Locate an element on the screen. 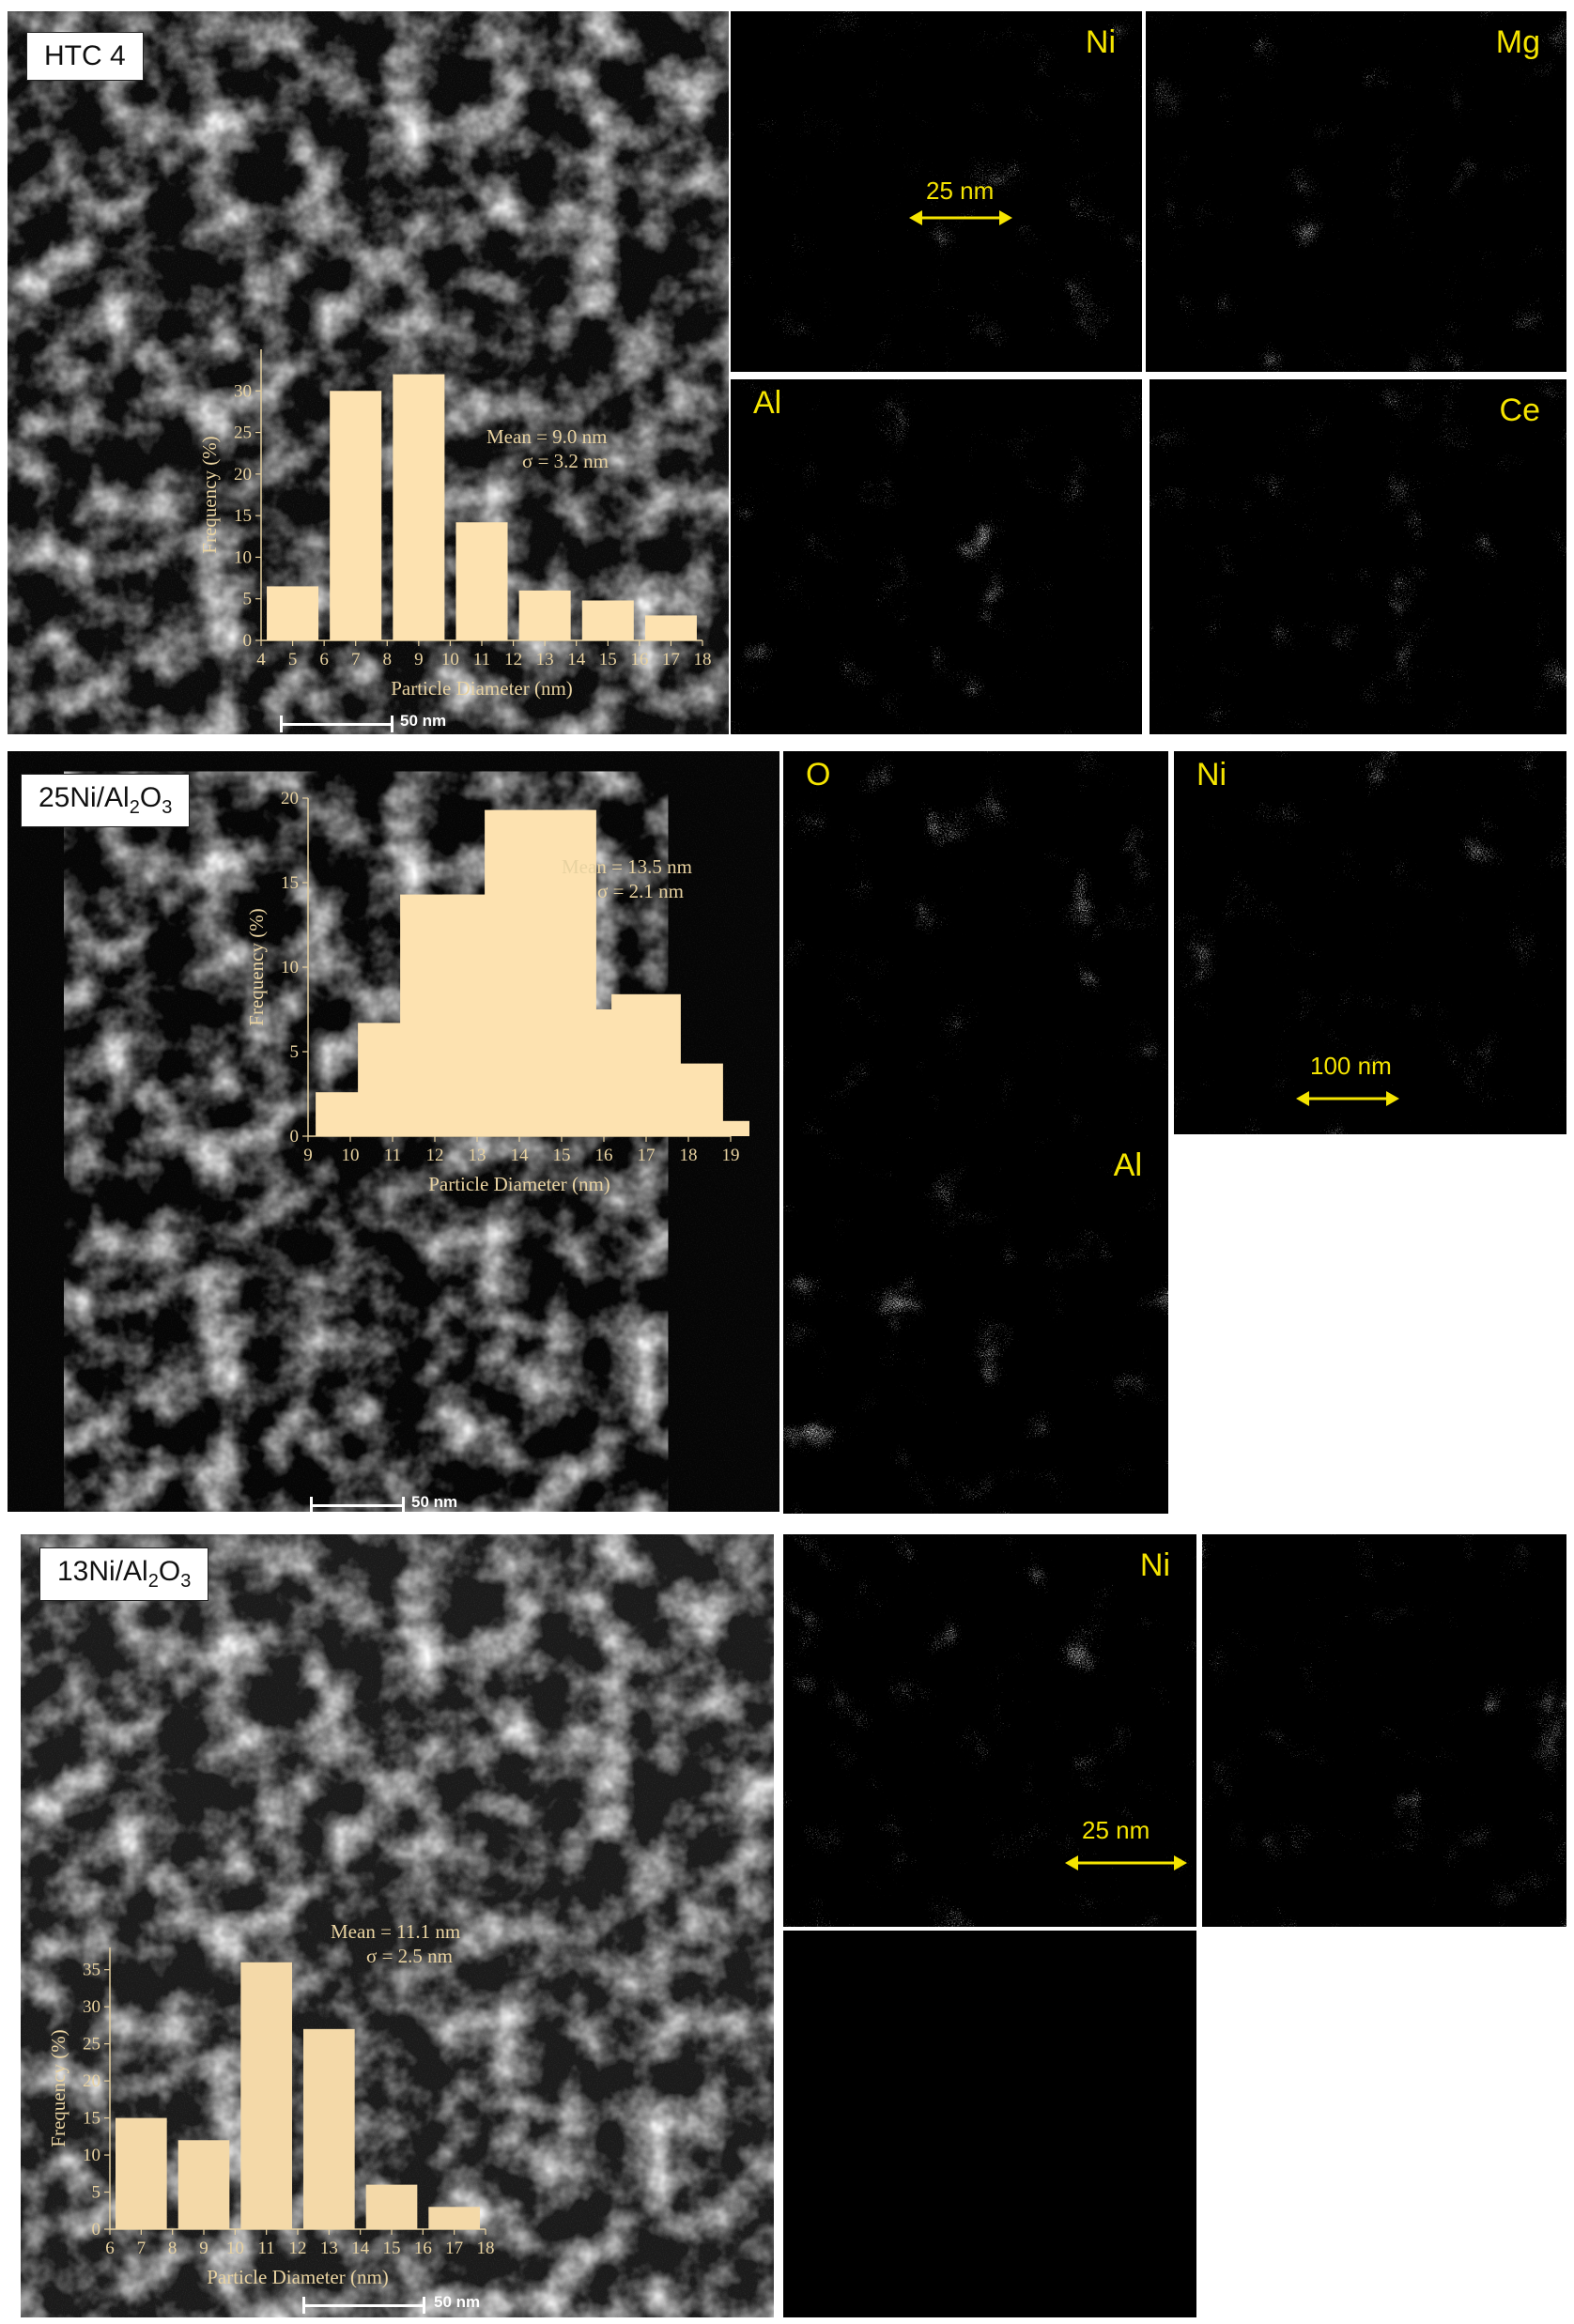 This screenshot has width=1574, height=2324. x-tick-label: 5 is located at coordinates (293, 659).